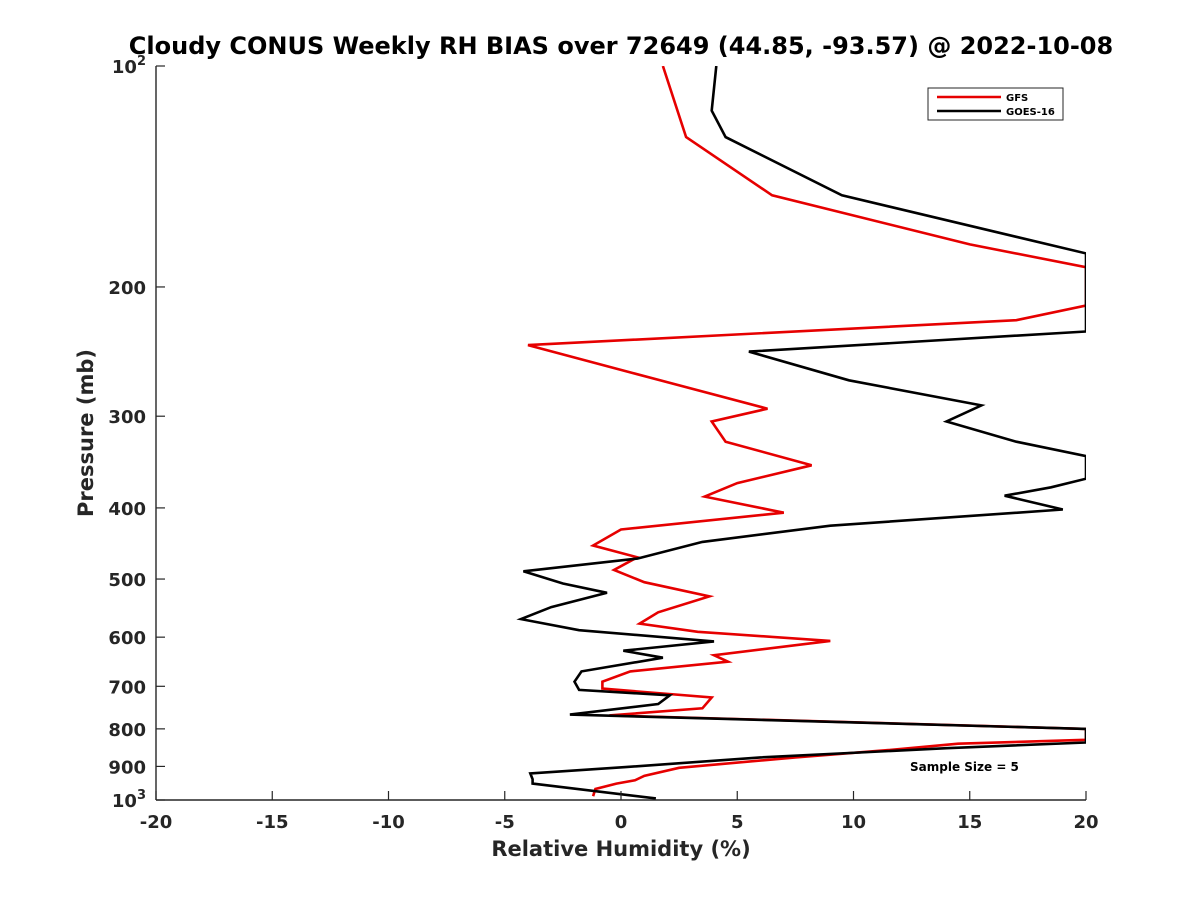 The width and height of the screenshot is (1200, 900). What do you see at coordinates (129, 800) in the screenshot?
I see `y-limit-label: 103` at bounding box center [129, 800].